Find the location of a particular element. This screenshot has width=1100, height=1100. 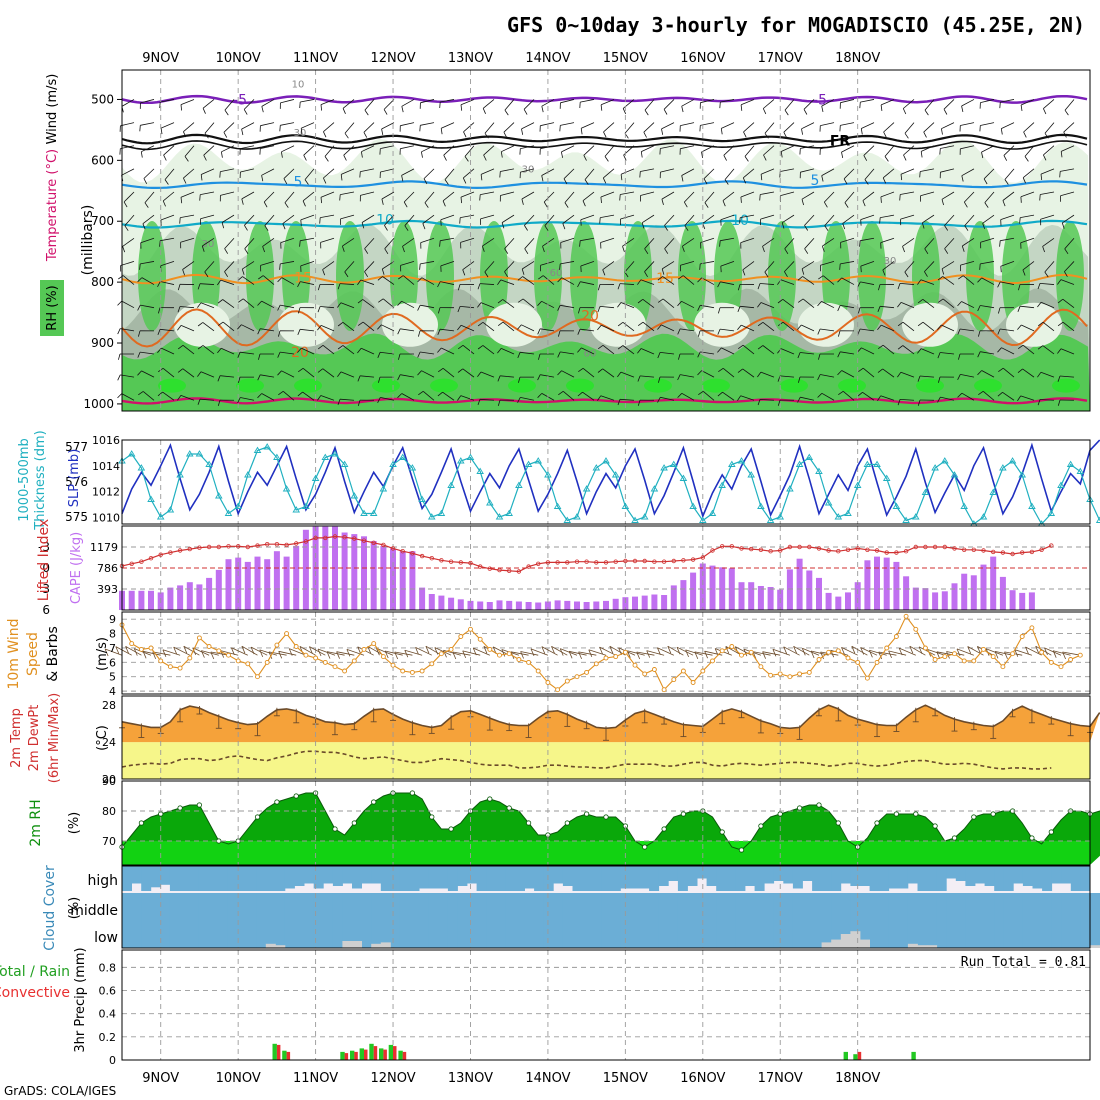

temp-tick-label: 20 is located at coordinates (109, 779).